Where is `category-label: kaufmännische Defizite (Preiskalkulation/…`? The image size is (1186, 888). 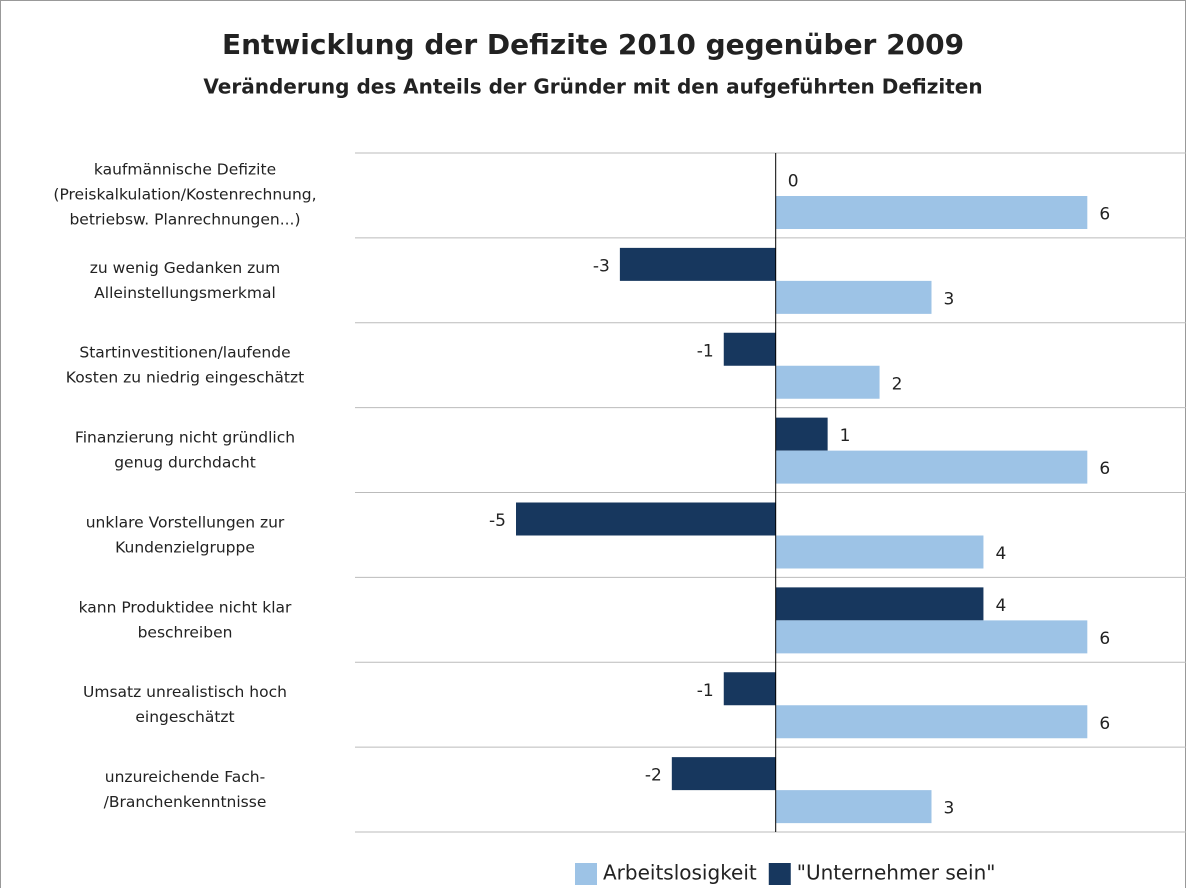 category-label: kaufmännische Defizite (Preiskalkulation/… is located at coordinates (184, 194).